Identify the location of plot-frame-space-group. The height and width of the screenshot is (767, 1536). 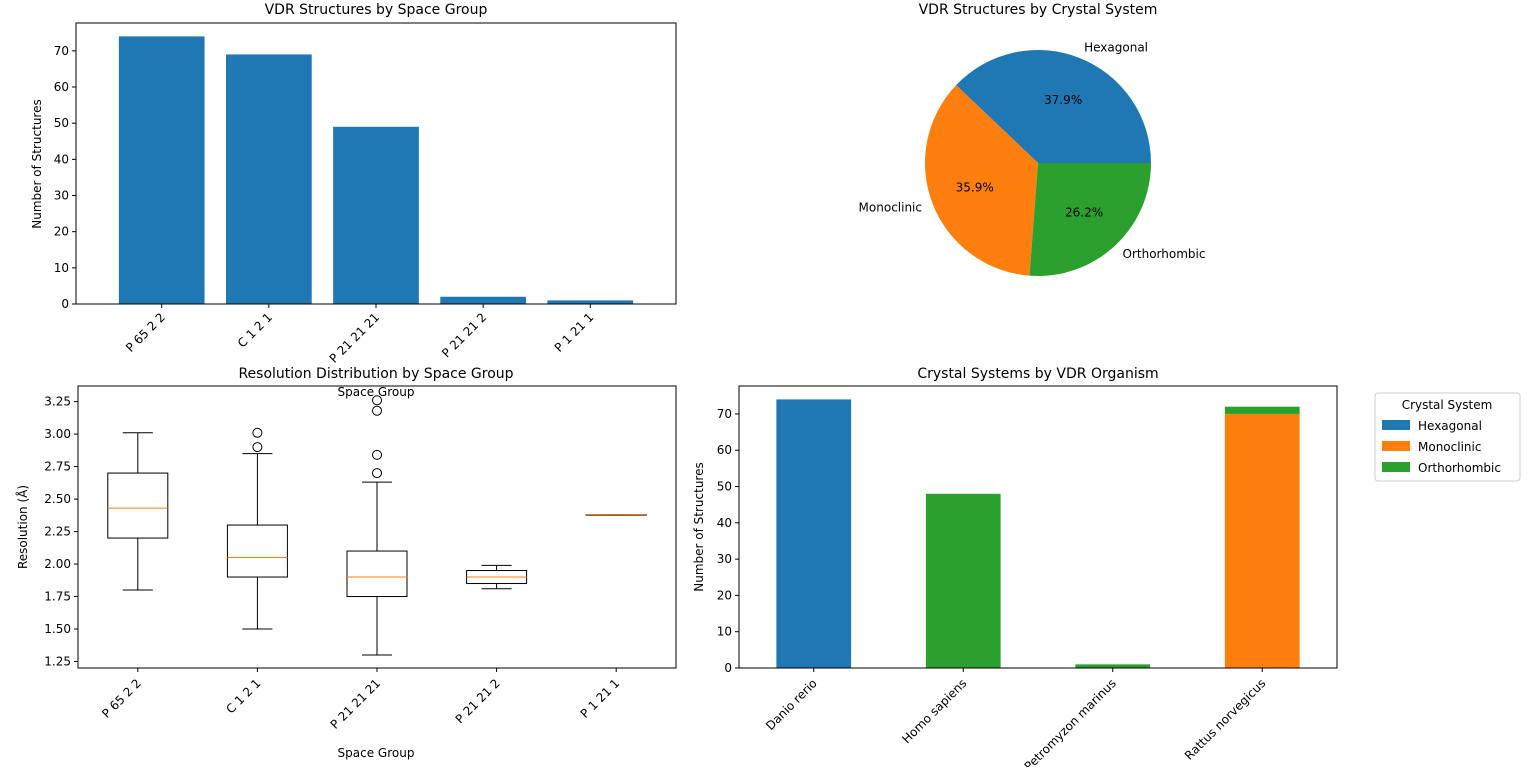
(376, 163).